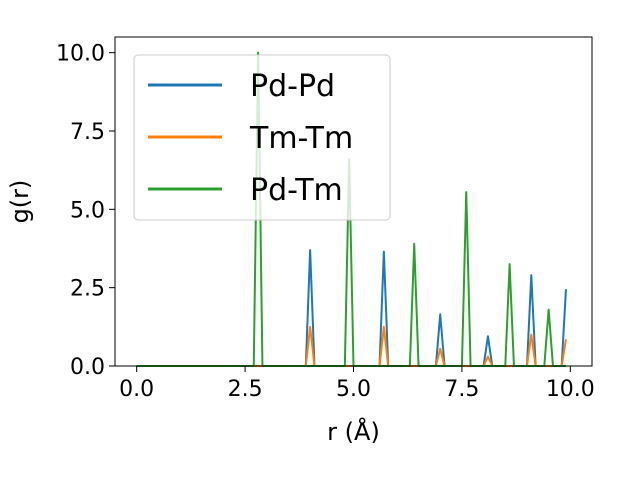 This screenshot has height=480, width=640. I want to click on x-tick-label: 10.0, so click(570, 389).